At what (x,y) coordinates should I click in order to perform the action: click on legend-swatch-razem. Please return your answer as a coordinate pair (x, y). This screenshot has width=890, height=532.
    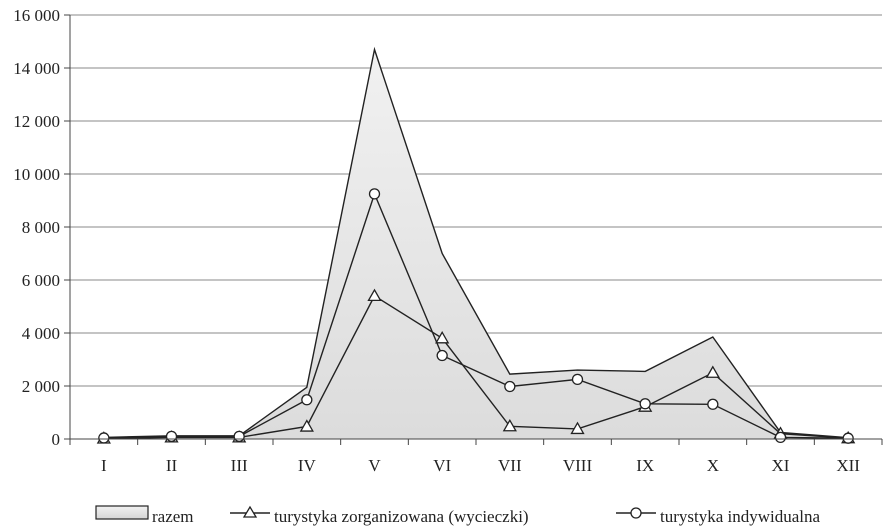
    Looking at the image, I should click on (122, 512).